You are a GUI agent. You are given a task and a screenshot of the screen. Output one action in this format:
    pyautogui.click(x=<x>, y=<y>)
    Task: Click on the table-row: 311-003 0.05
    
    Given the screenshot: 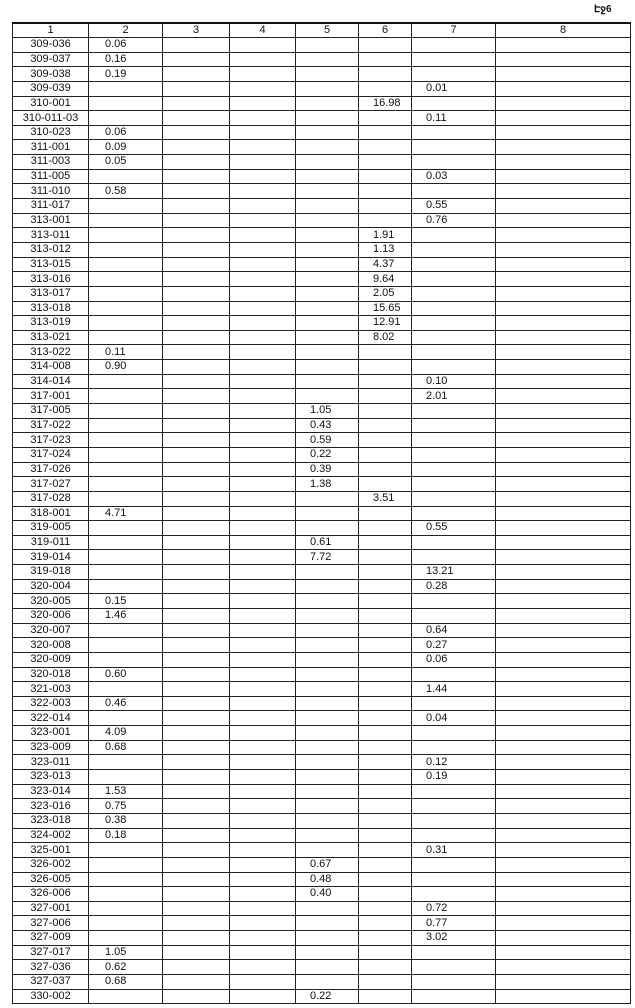 What is the action you would take?
    pyautogui.click(x=321, y=162)
    